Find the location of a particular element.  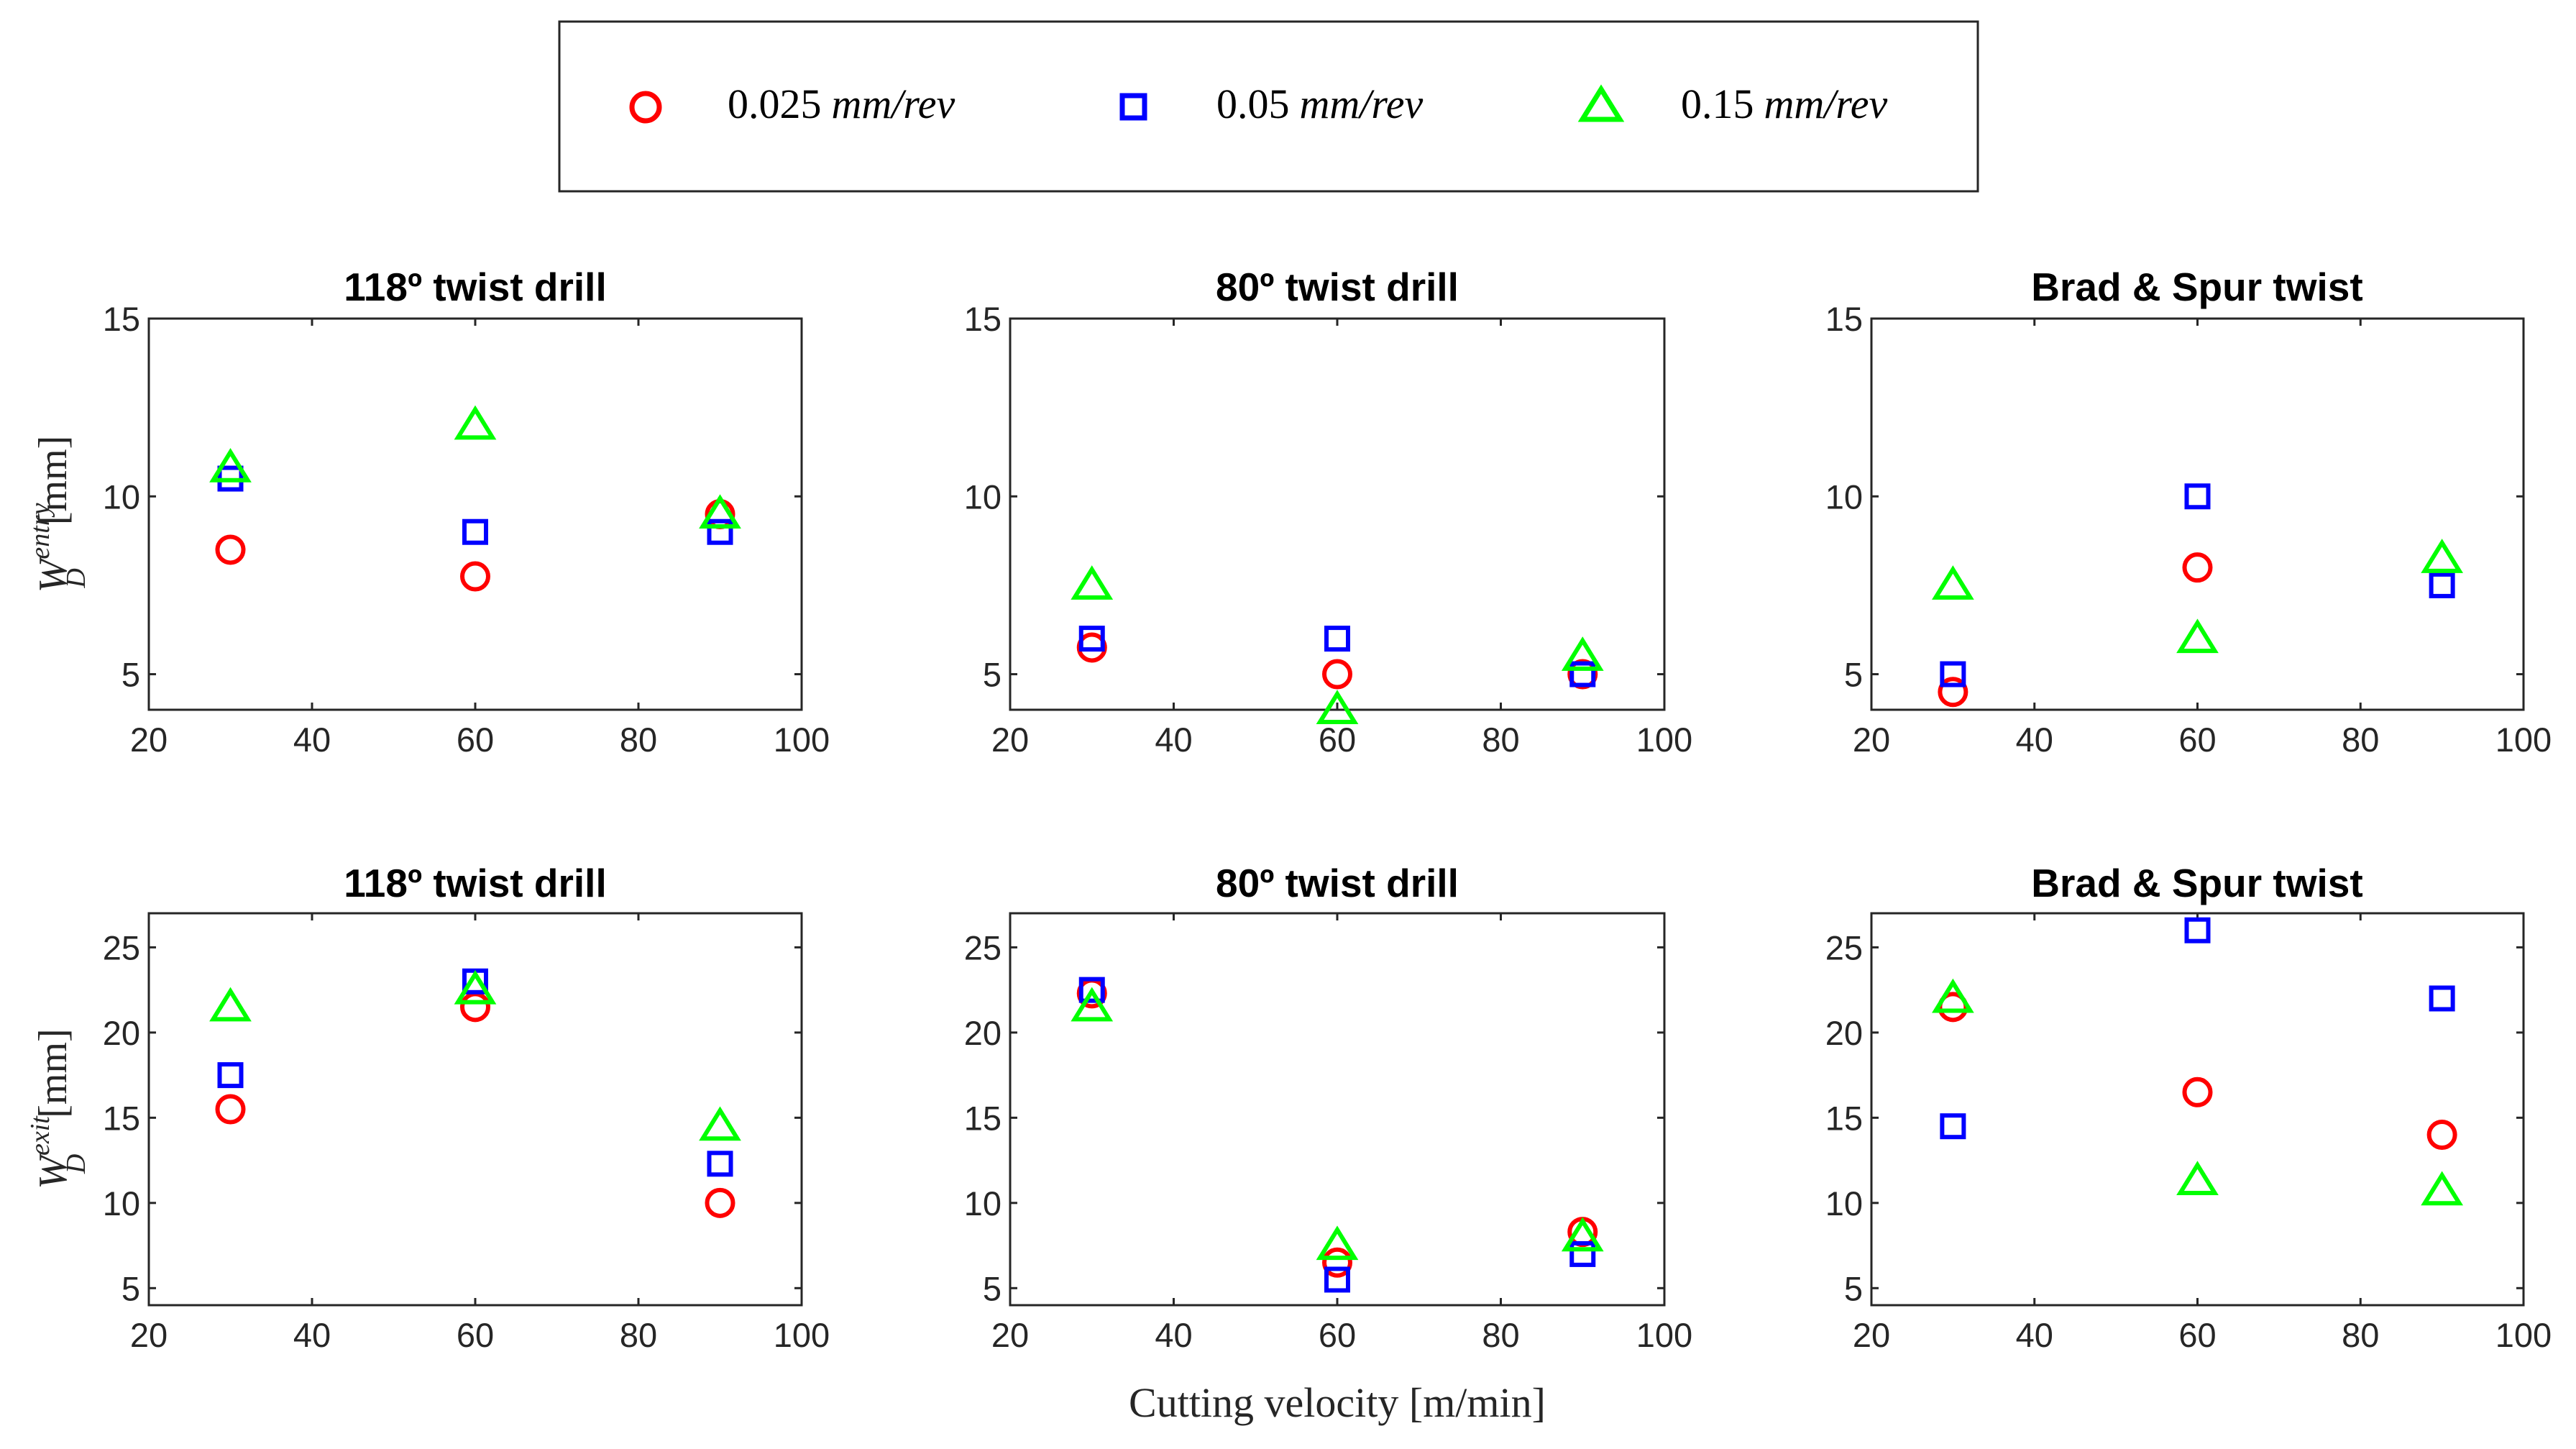

legend-circle-marker is located at coordinates (645, 107).